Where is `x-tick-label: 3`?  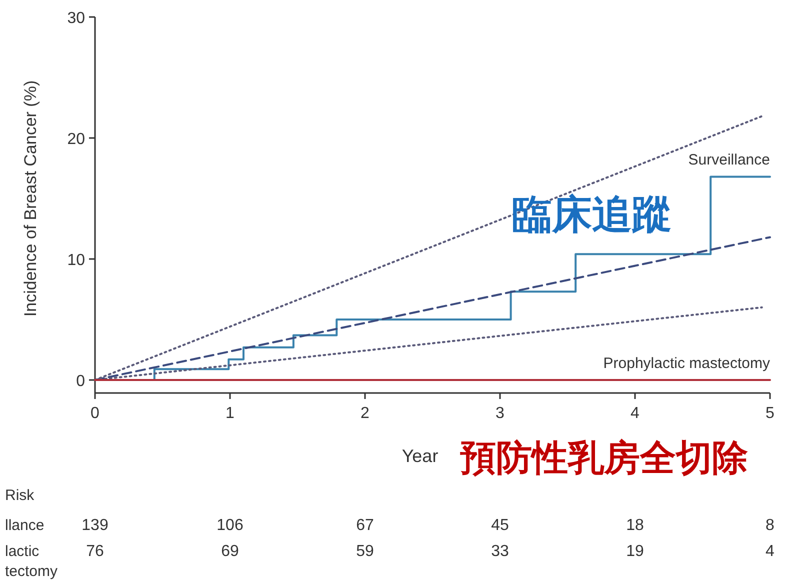 x-tick-label: 3 is located at coordinates (500, 413).